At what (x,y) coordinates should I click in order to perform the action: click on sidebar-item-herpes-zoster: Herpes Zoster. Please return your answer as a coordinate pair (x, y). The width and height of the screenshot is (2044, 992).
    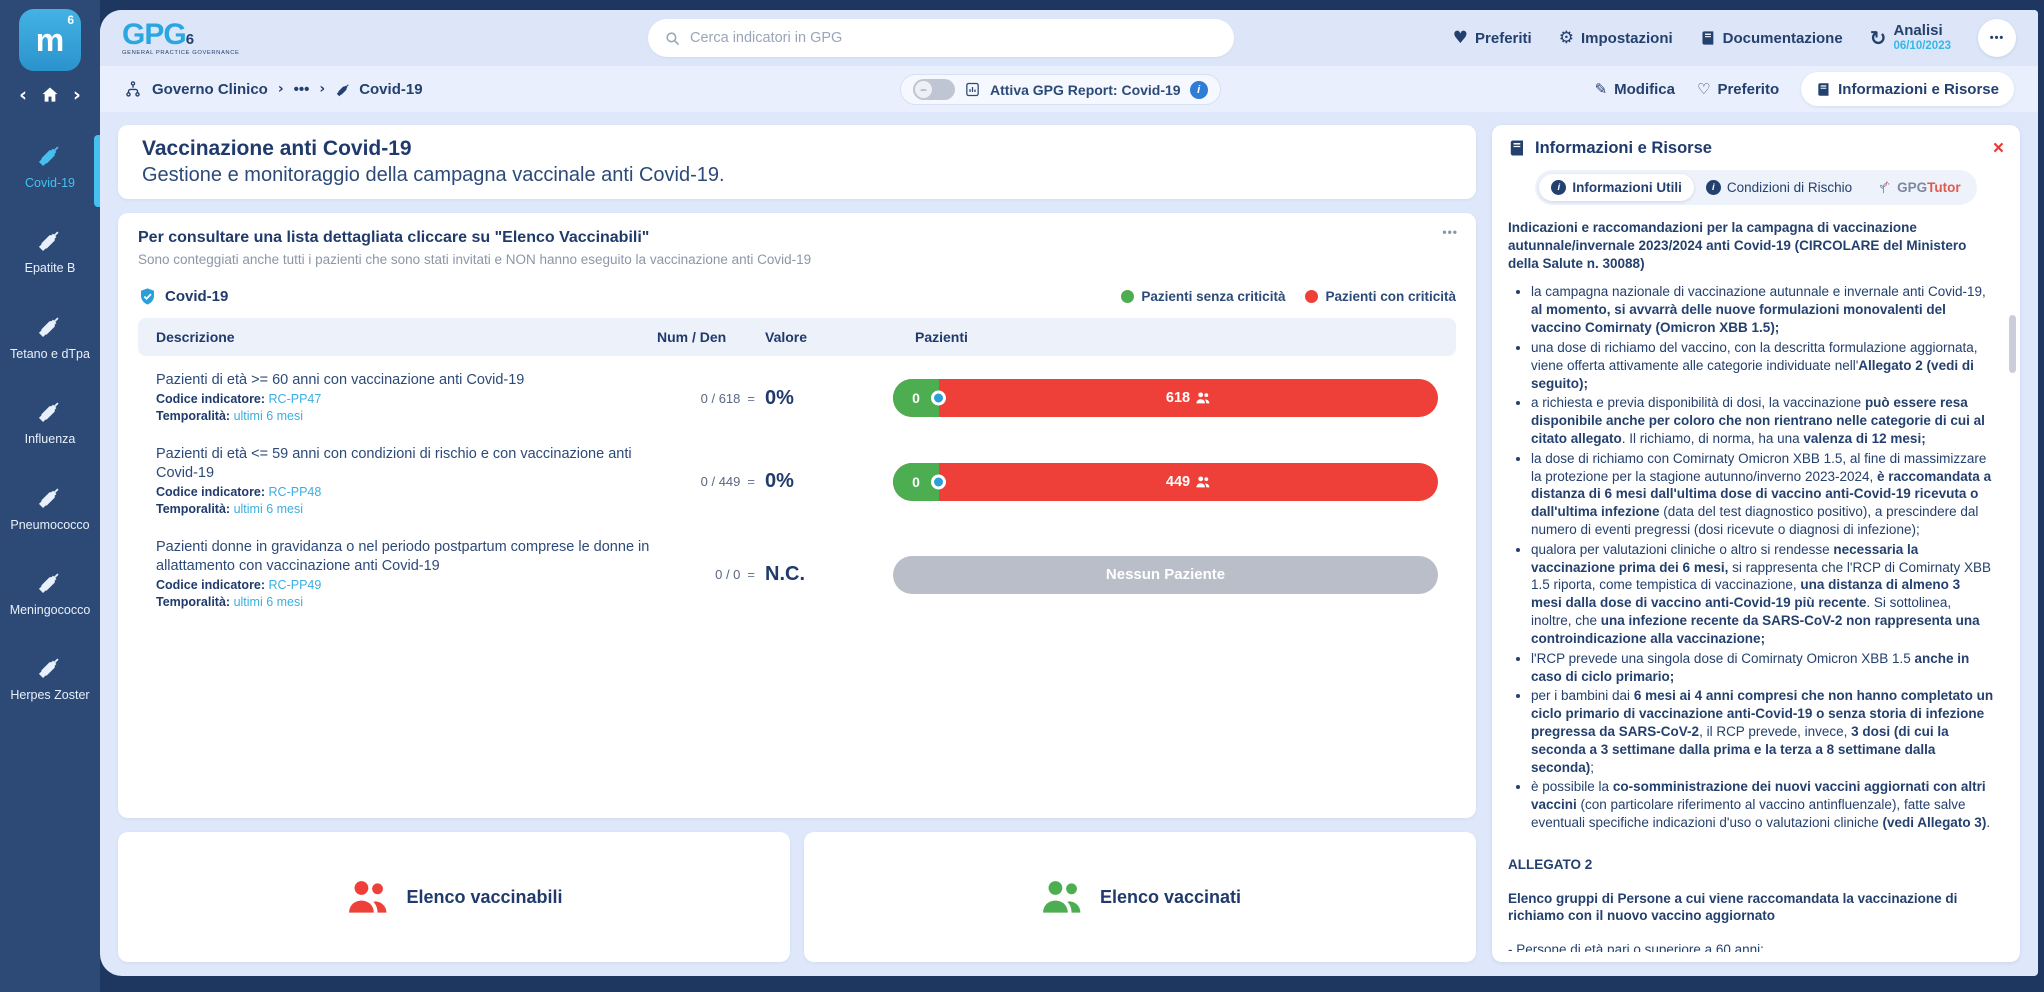
    Looking at the image, I should click on (50, 677).